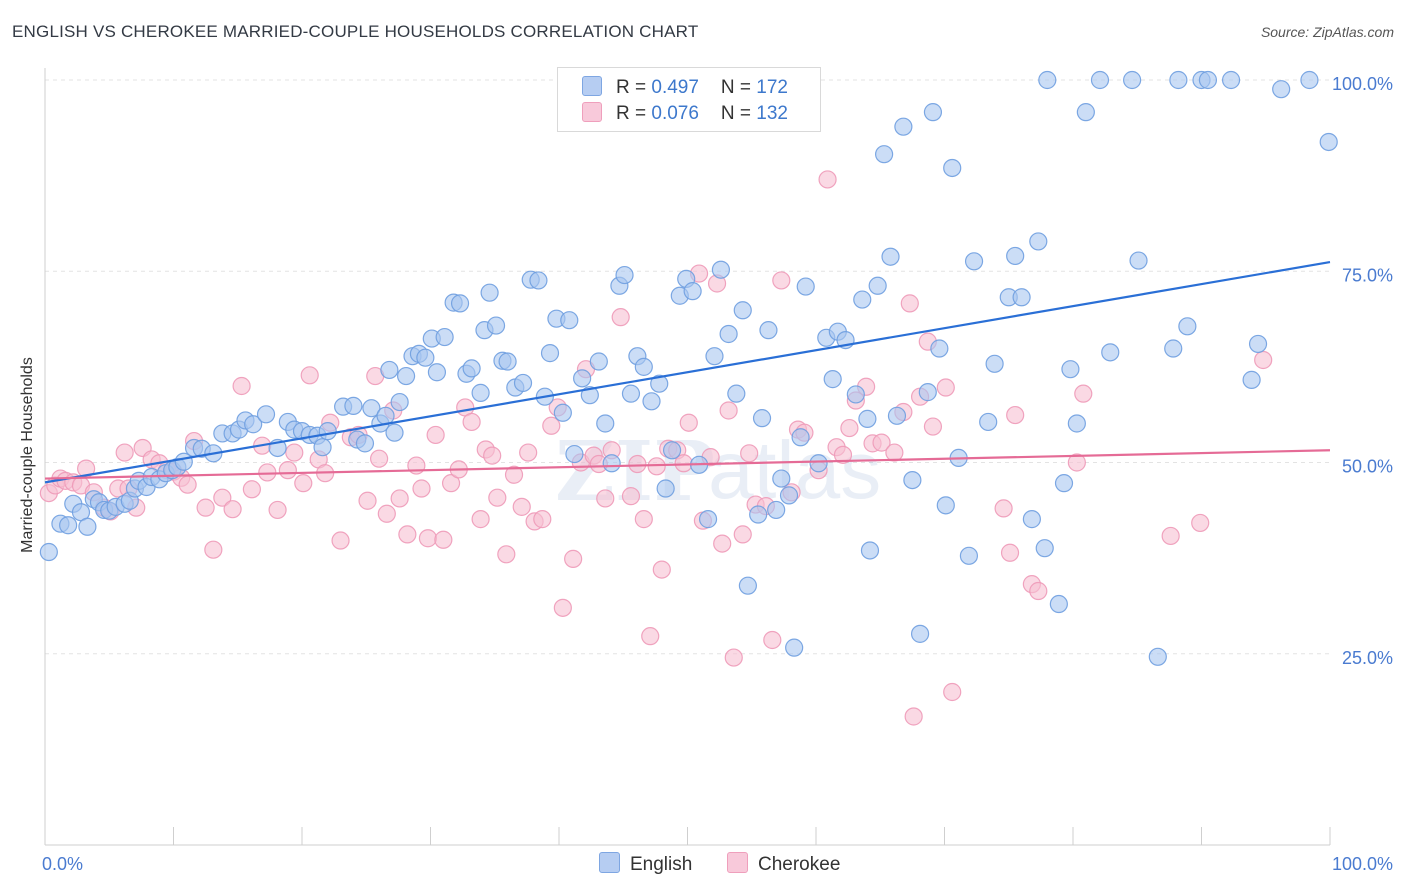 The image size is (1406, 892). What do you see at coordinates (738, 113) in the screenshot?
I see `cherokee-n-label: N =` at bounding box center [738, 113].